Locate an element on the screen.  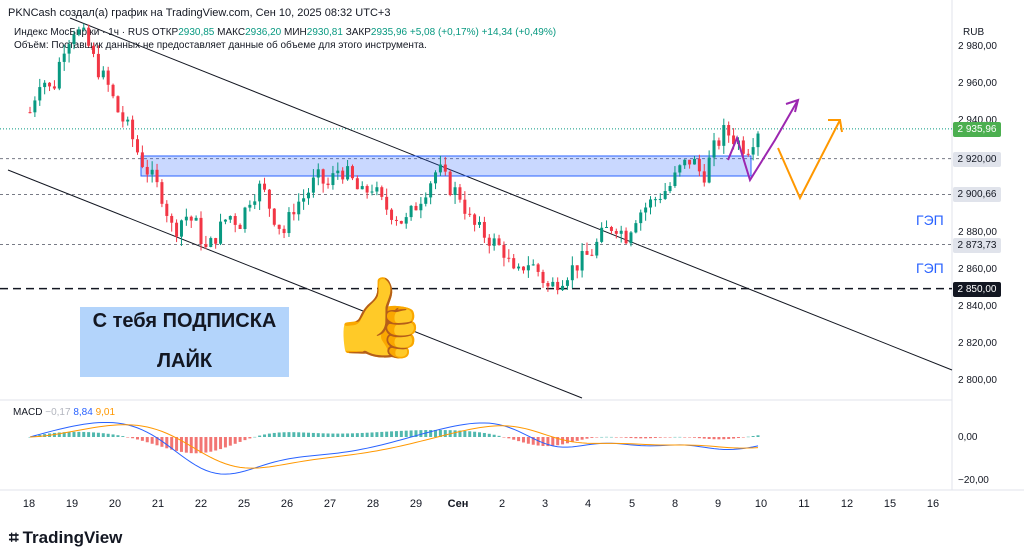
time-tick-label: 10 is located at coordinates (761, 504).